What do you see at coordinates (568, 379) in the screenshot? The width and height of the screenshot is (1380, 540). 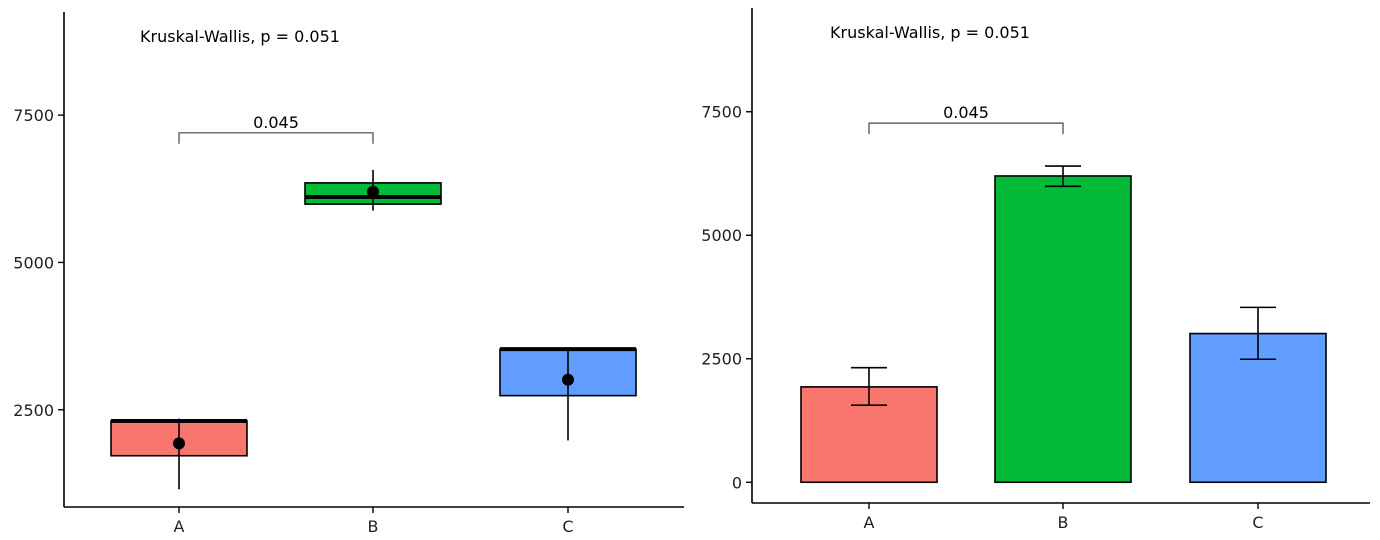 I see `mean-point-C` at bounding box center [568, 379].